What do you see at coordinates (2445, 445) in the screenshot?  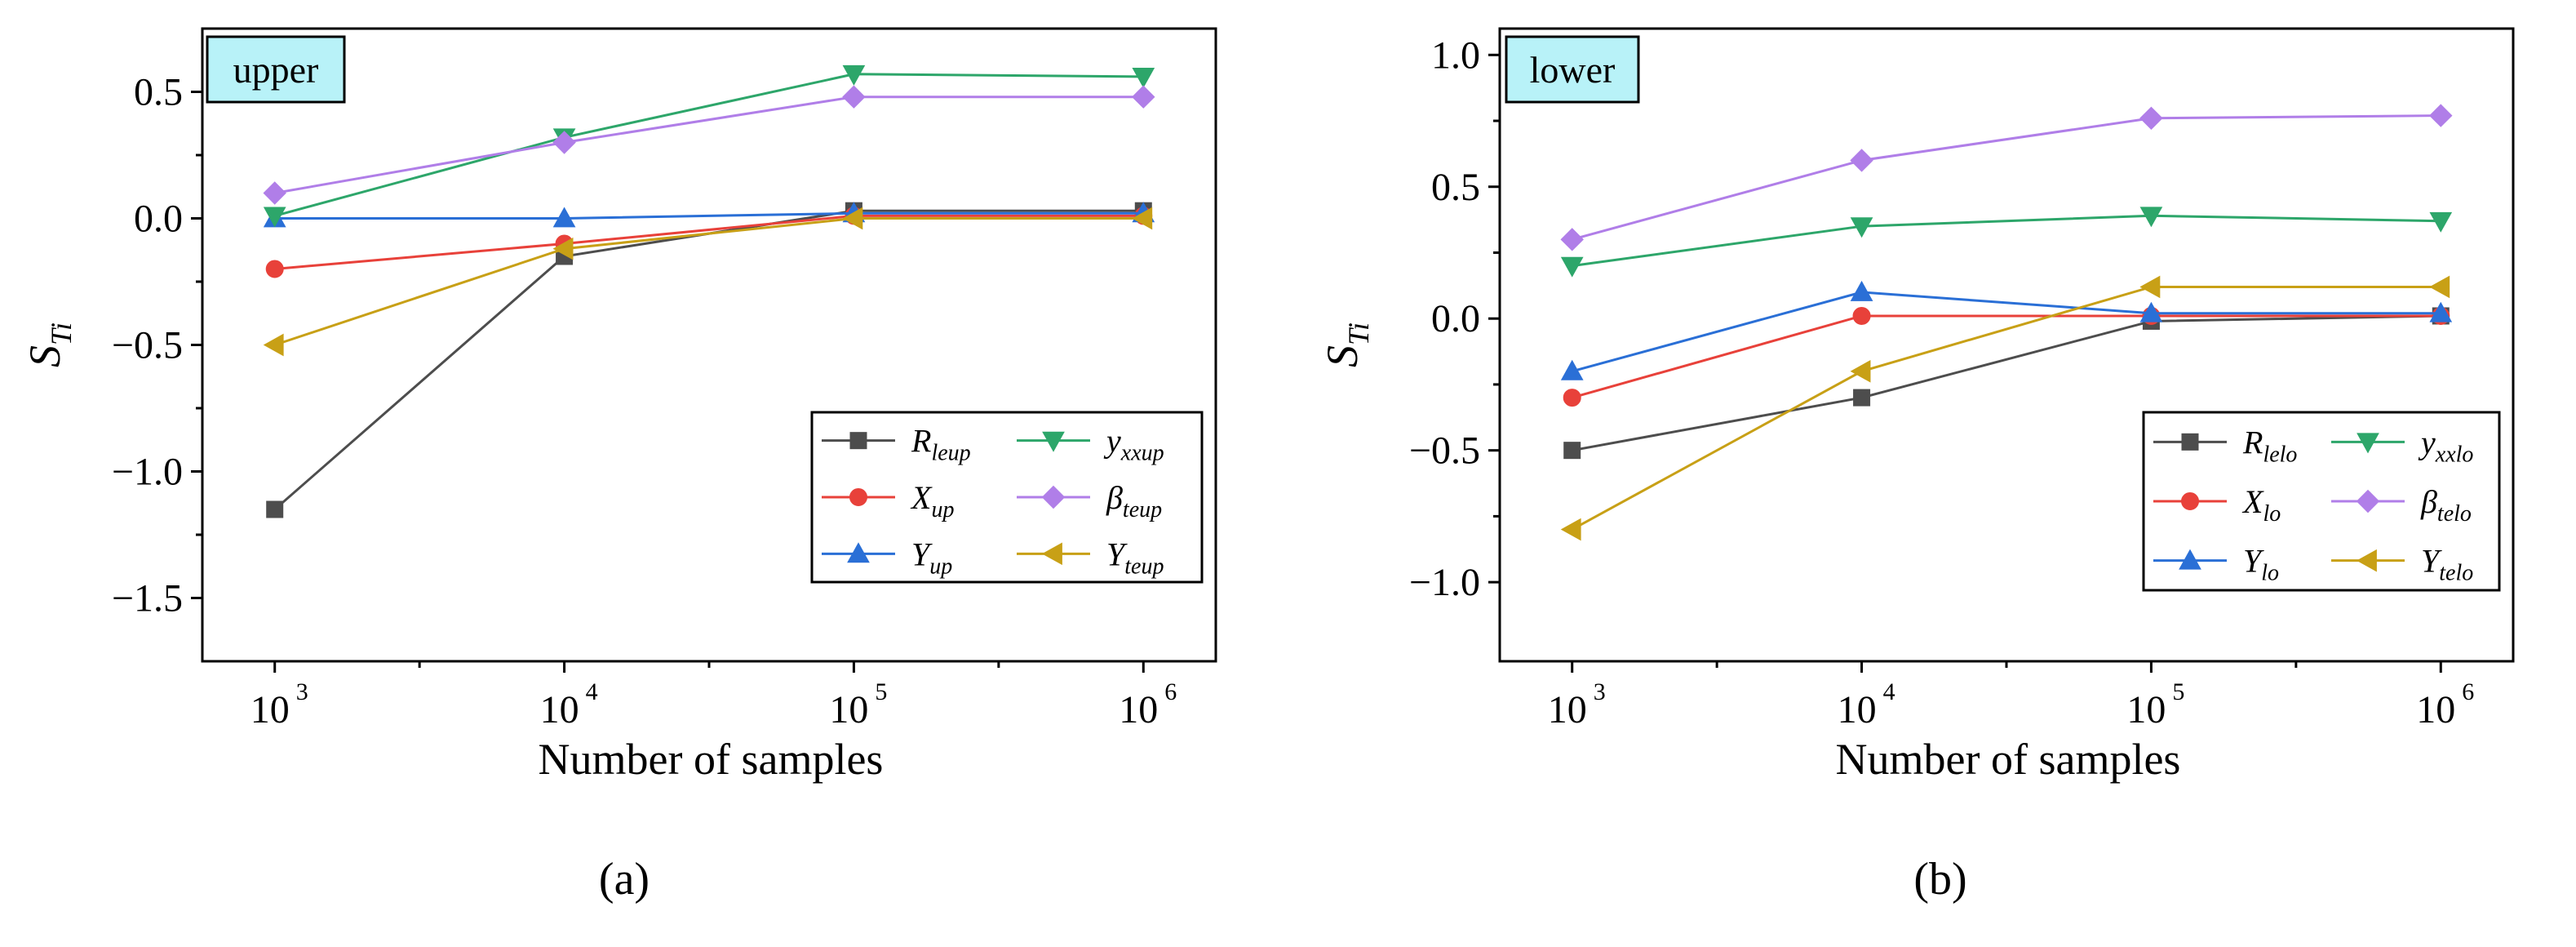 I see `legend-label-3: yxxlo` at bounding box center [2445, 445].